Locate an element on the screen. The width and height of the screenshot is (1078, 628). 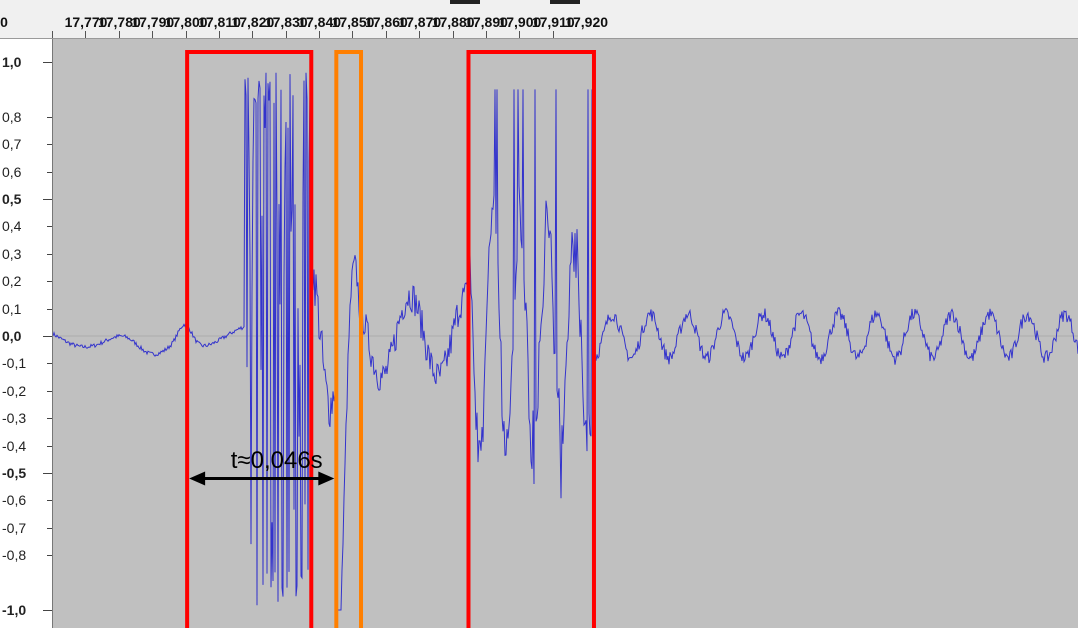
ruler-tick-label: 17,890 is located at coordinates (486, 22).